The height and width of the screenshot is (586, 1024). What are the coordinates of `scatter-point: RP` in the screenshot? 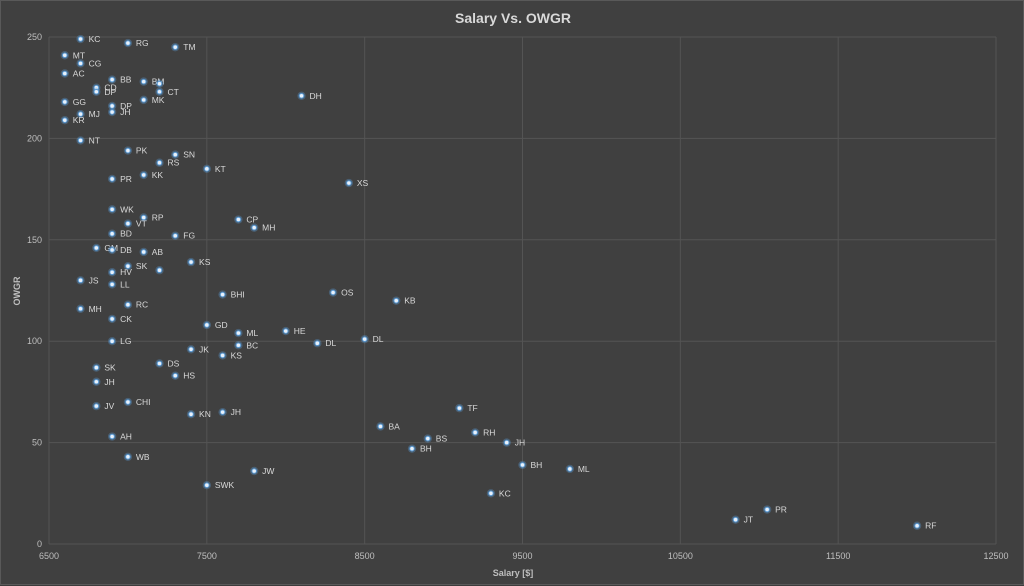 It's located at (151, 217).